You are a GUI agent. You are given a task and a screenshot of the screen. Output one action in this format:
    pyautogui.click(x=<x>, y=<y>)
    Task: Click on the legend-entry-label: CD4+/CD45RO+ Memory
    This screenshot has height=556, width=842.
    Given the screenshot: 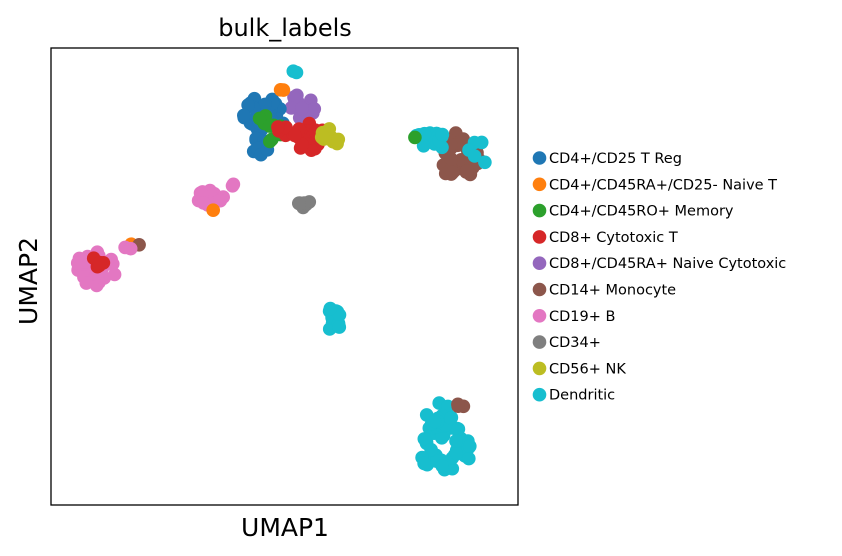 What is the action you would take?
    pyautogui.click(x=641, y=212)
    